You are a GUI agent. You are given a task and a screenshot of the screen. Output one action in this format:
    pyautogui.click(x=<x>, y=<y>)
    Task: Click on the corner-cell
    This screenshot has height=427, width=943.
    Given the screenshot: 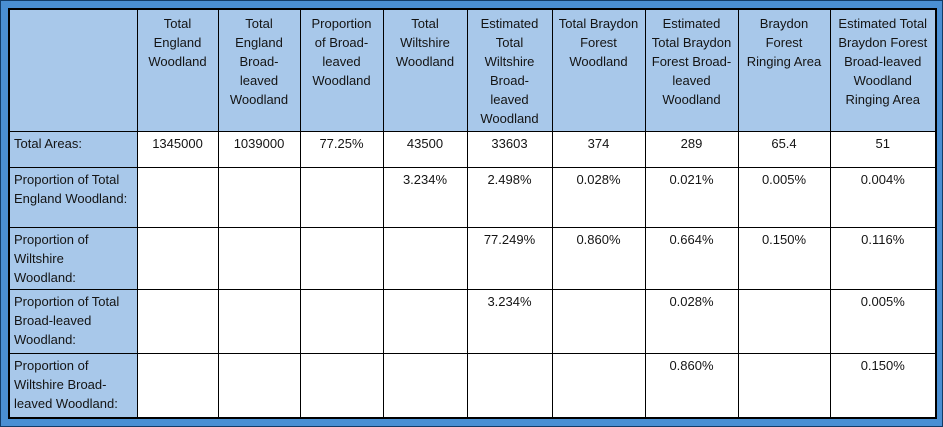 What is the action you would take?
    pyautogui.click(x=73, y=70)
    